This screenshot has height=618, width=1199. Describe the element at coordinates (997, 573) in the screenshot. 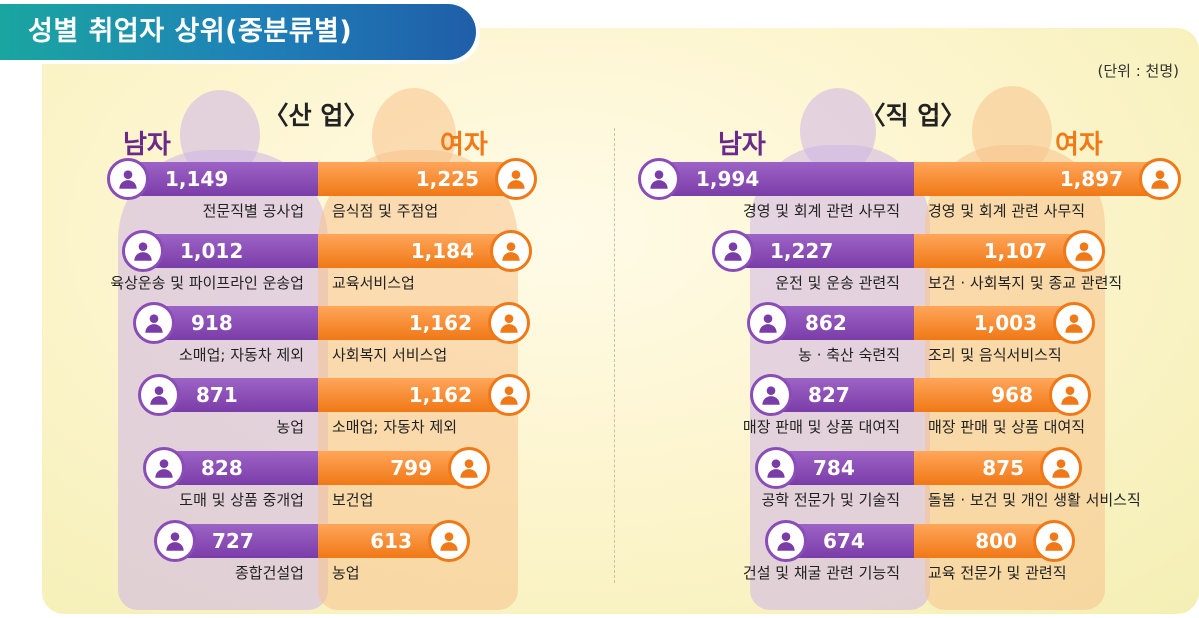

I see `category-label: 교육 전문가 및 관련직` at that location.